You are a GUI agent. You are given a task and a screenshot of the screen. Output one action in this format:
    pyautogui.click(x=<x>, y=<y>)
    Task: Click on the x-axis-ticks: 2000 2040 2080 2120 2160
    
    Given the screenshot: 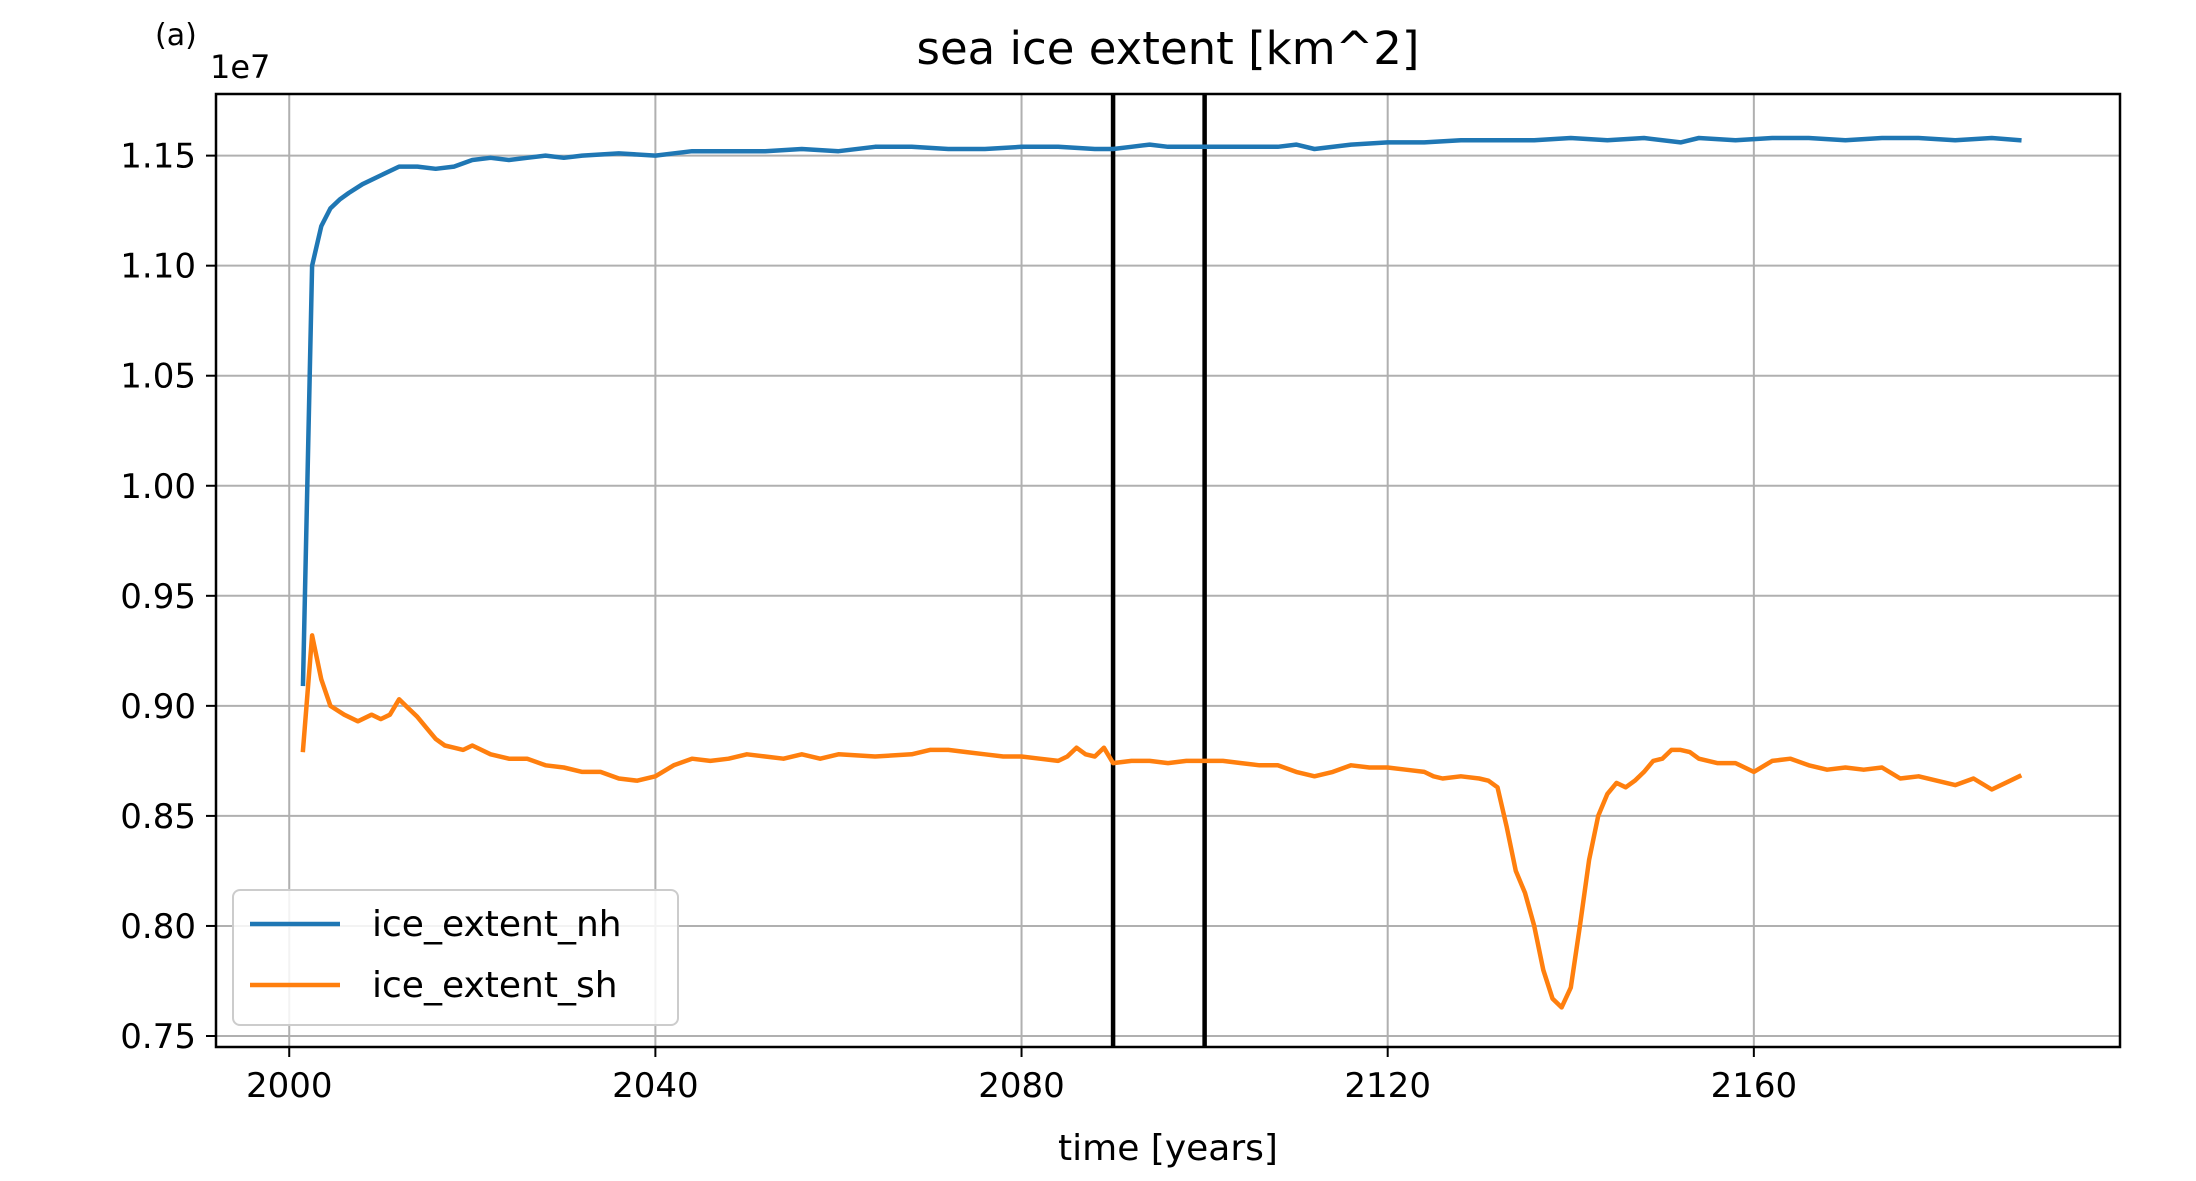 What is the action you would take?
    pyautogui.click(x=1021, y=1076)
    